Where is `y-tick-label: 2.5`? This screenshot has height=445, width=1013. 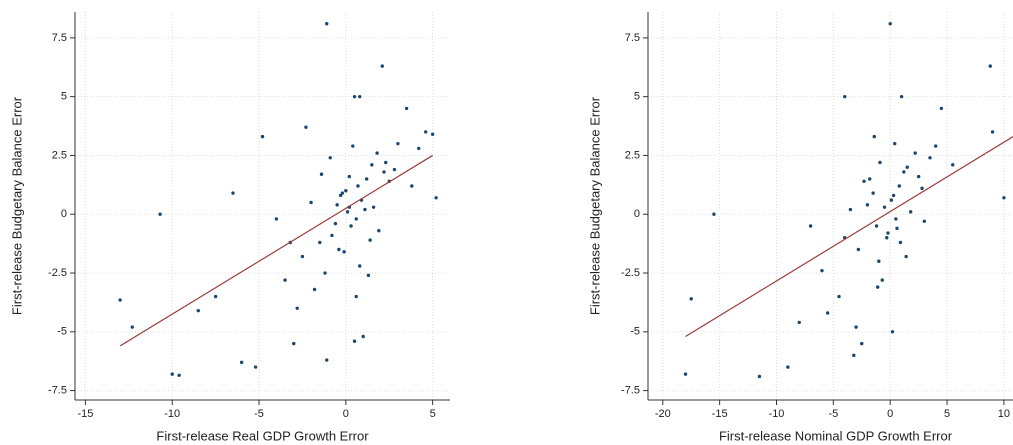
y-tick-label: 2.5 is located at coordinates (59, 155).